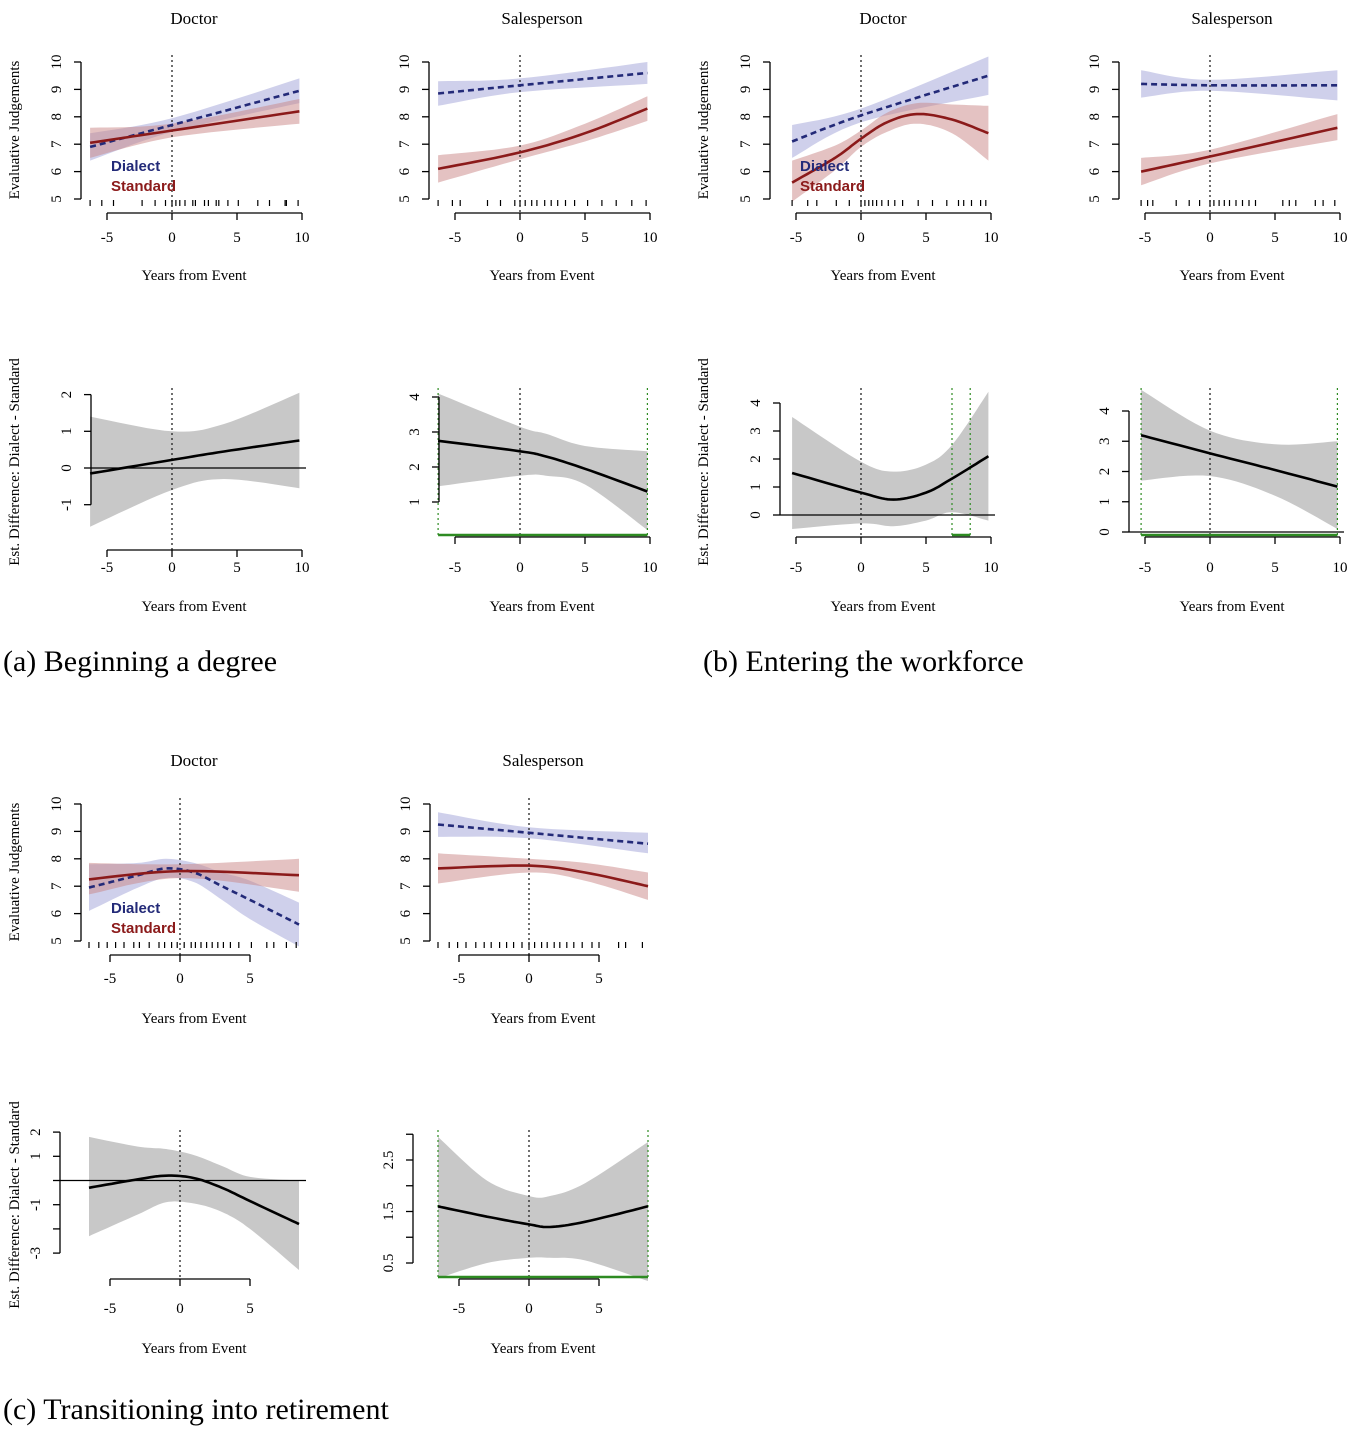 The width and height of the screenshot is (1370, 1441). What do you see at coordinates (36, 1253) in the screenshot?
I see `y-tick-label: -3` at bounding box center [36, 1253].